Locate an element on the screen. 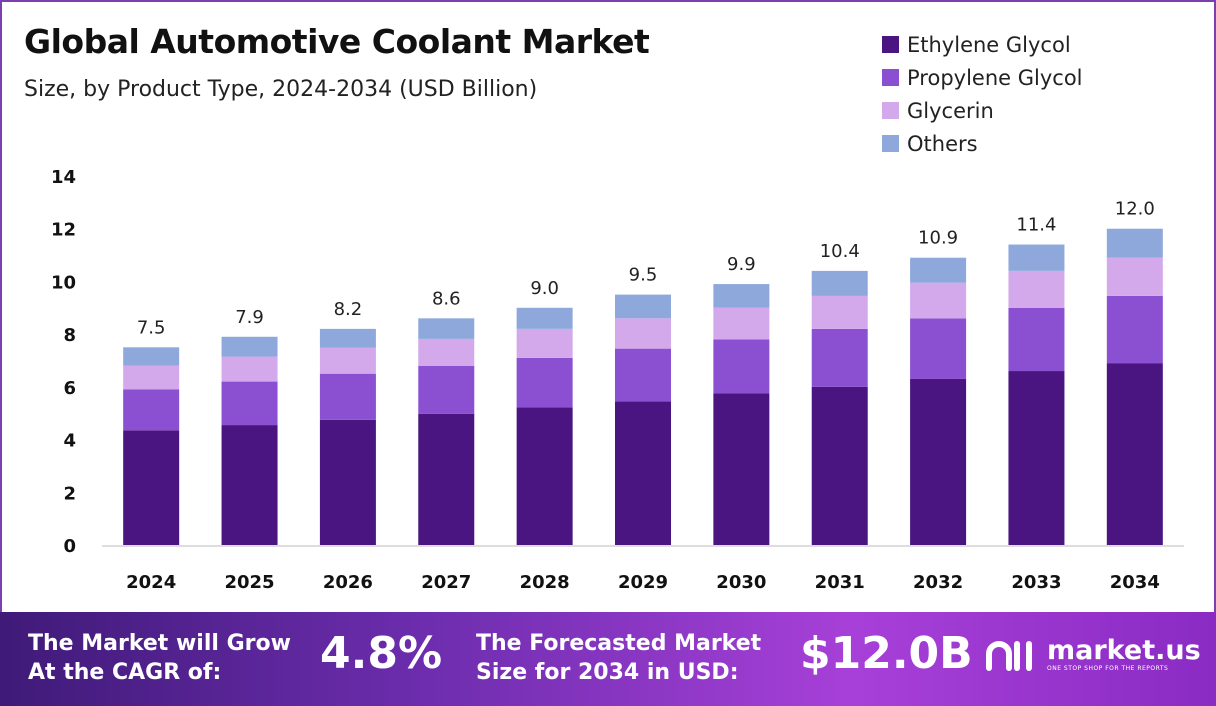  legend-label: Glycerin is located at coordinates (950, 110).